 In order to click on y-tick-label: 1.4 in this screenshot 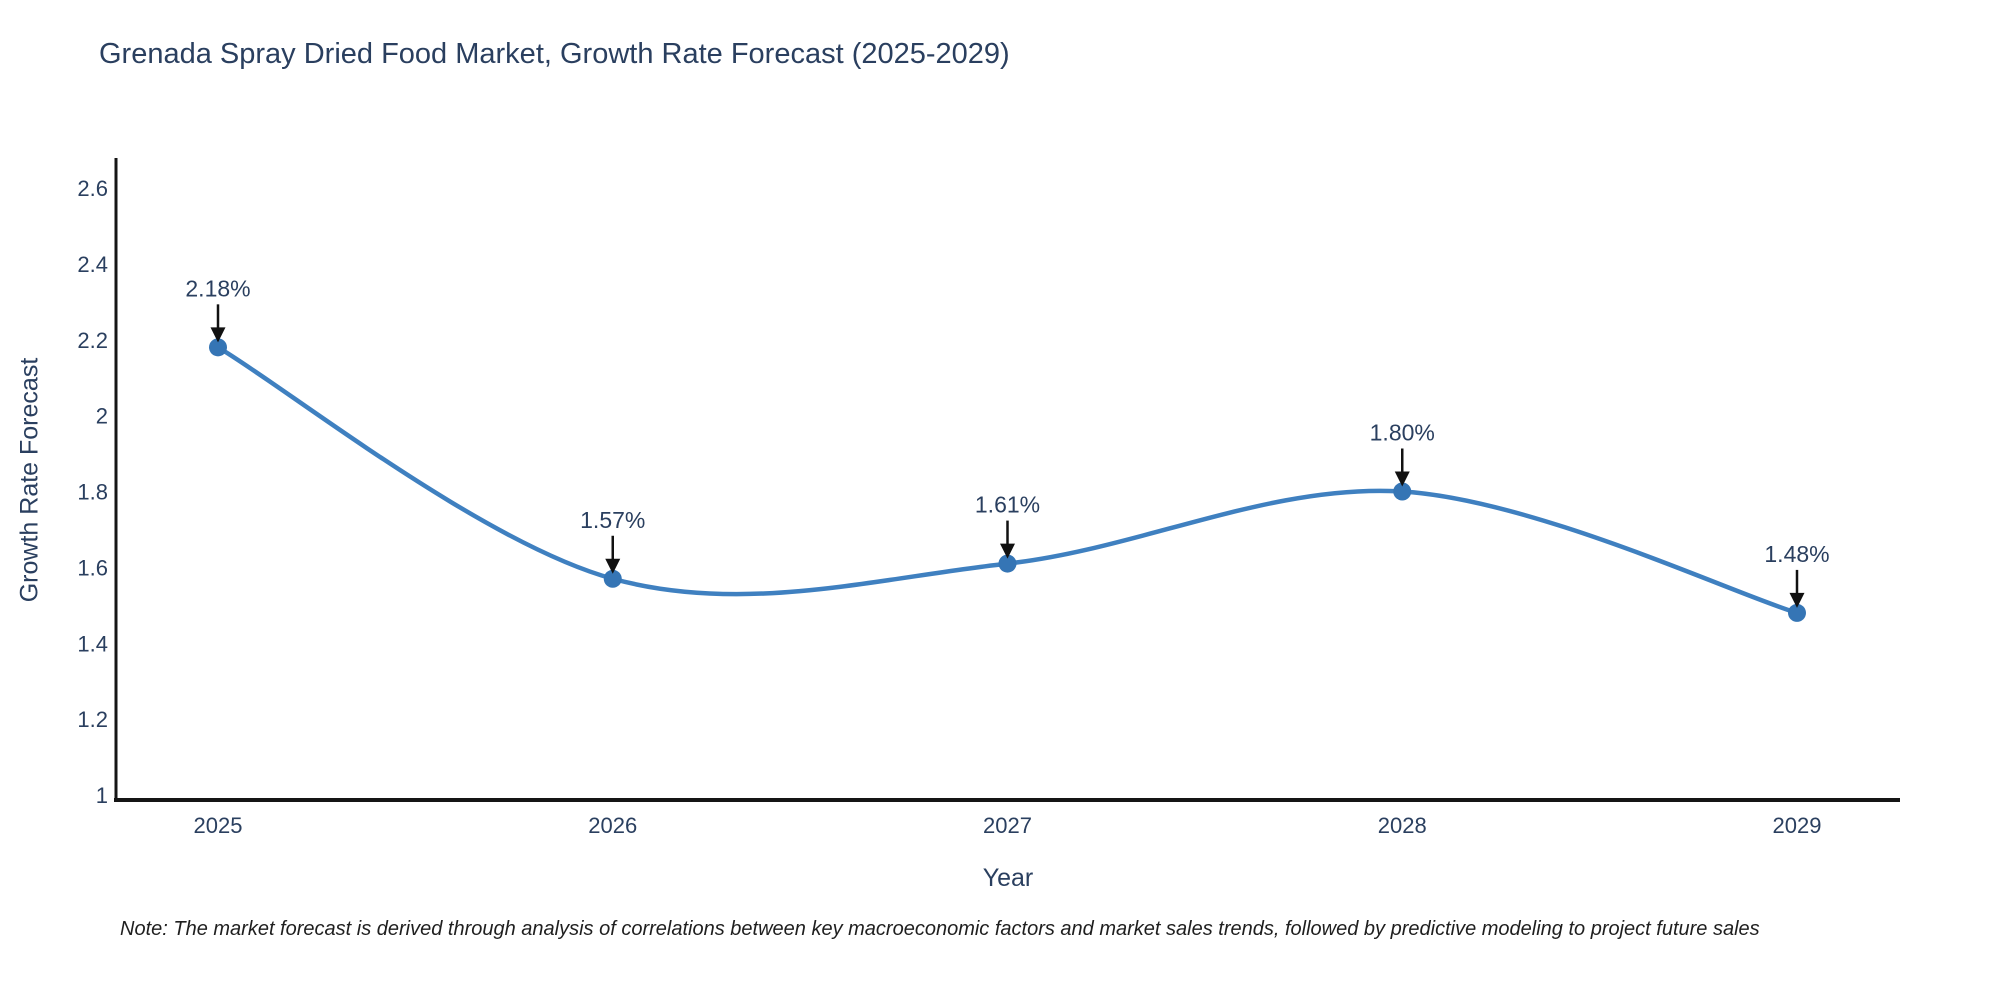, I will do `click(92, 643)`.